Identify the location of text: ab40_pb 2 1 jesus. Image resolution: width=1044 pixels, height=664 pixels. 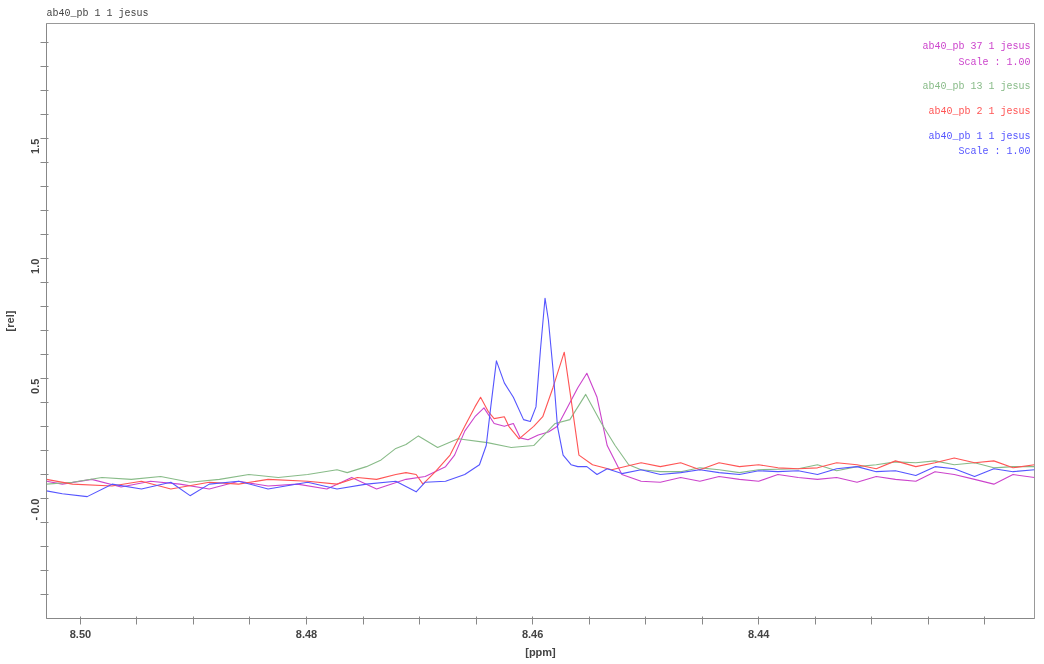
(979, 112).